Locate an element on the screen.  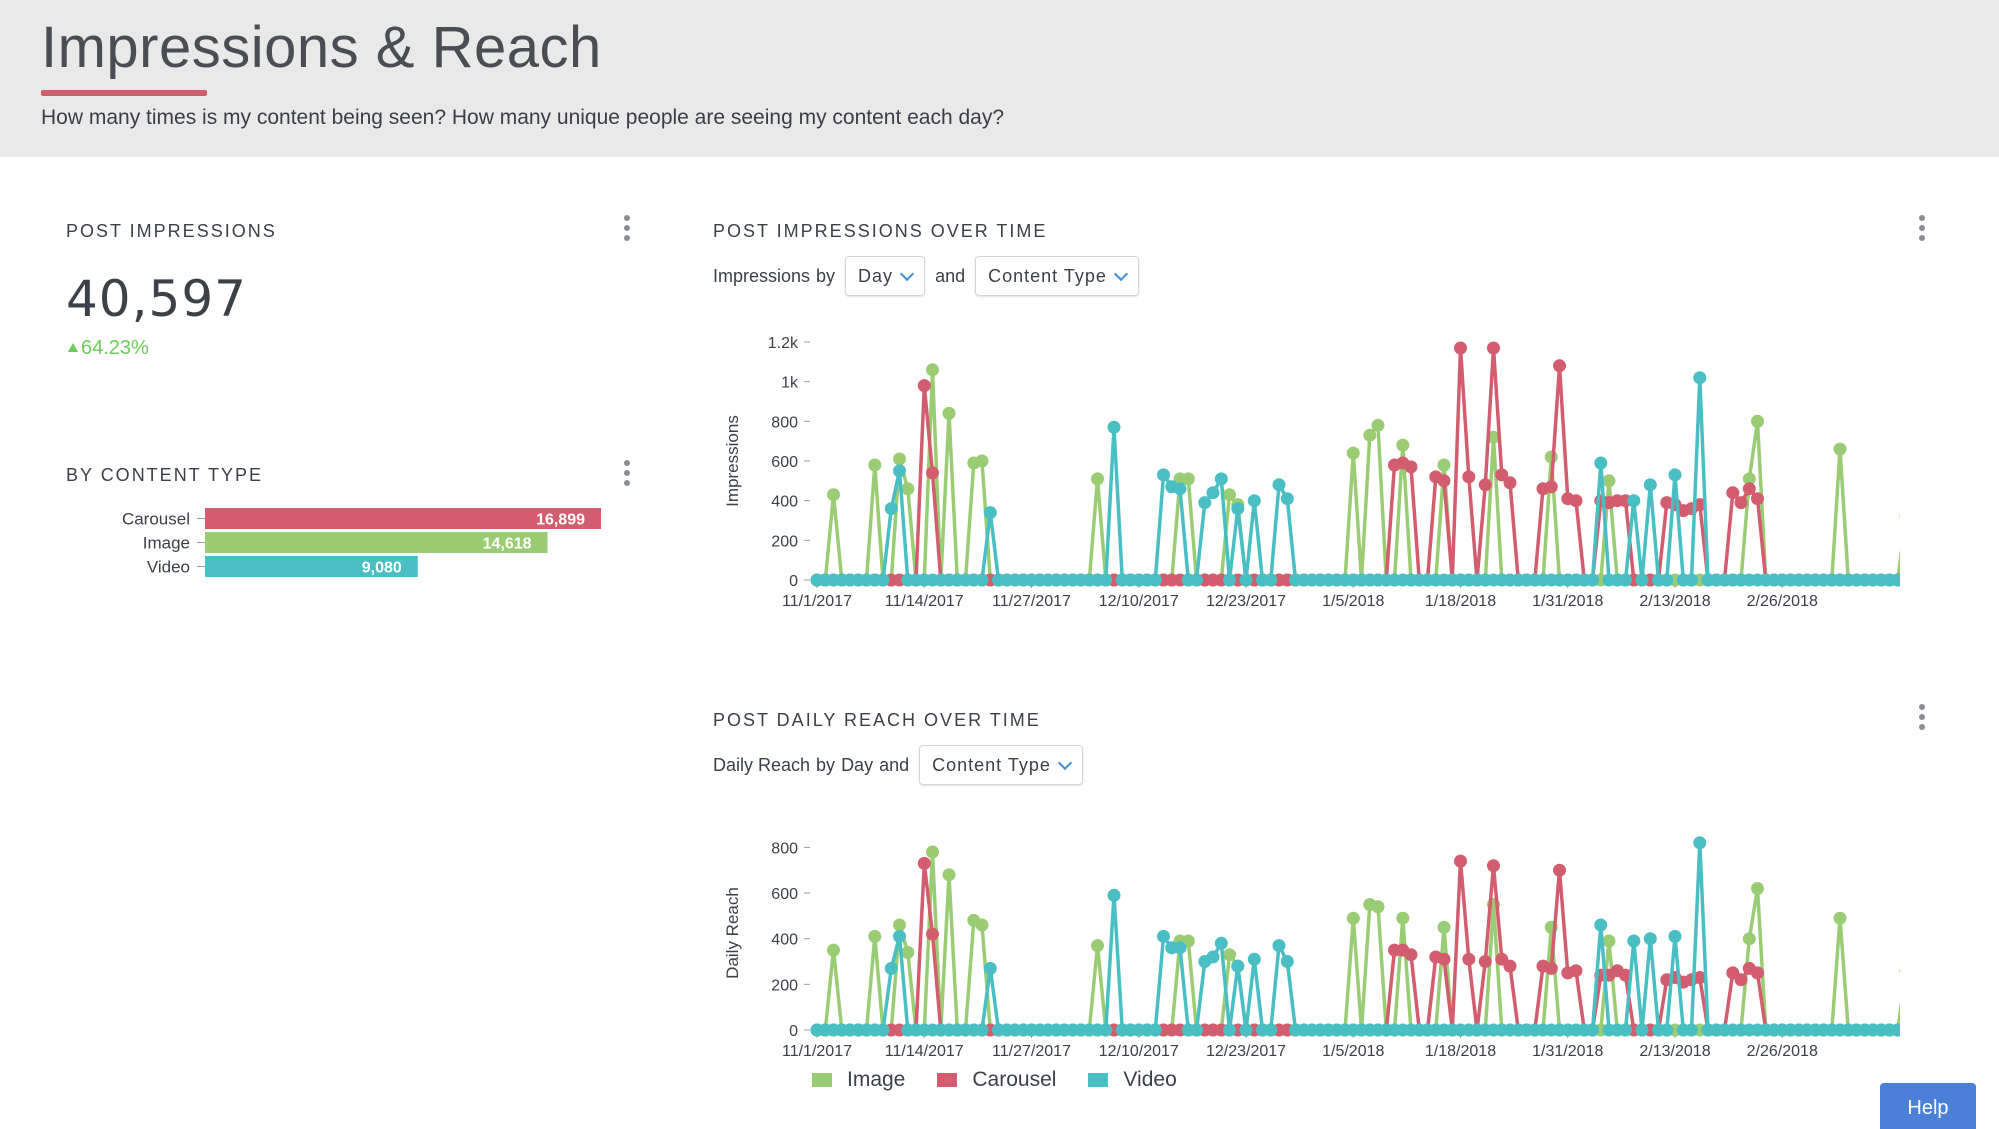
legend-item-image: Image is located at coordinates (858, 1080).